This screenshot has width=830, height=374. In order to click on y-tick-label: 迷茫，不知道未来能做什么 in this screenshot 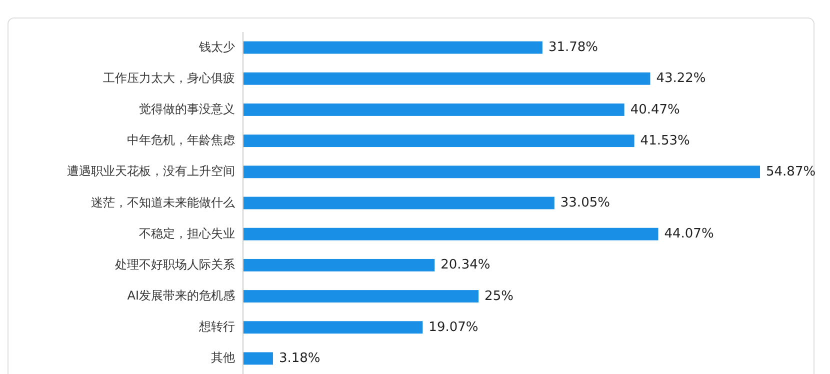, I will do `click(163, 202)`.